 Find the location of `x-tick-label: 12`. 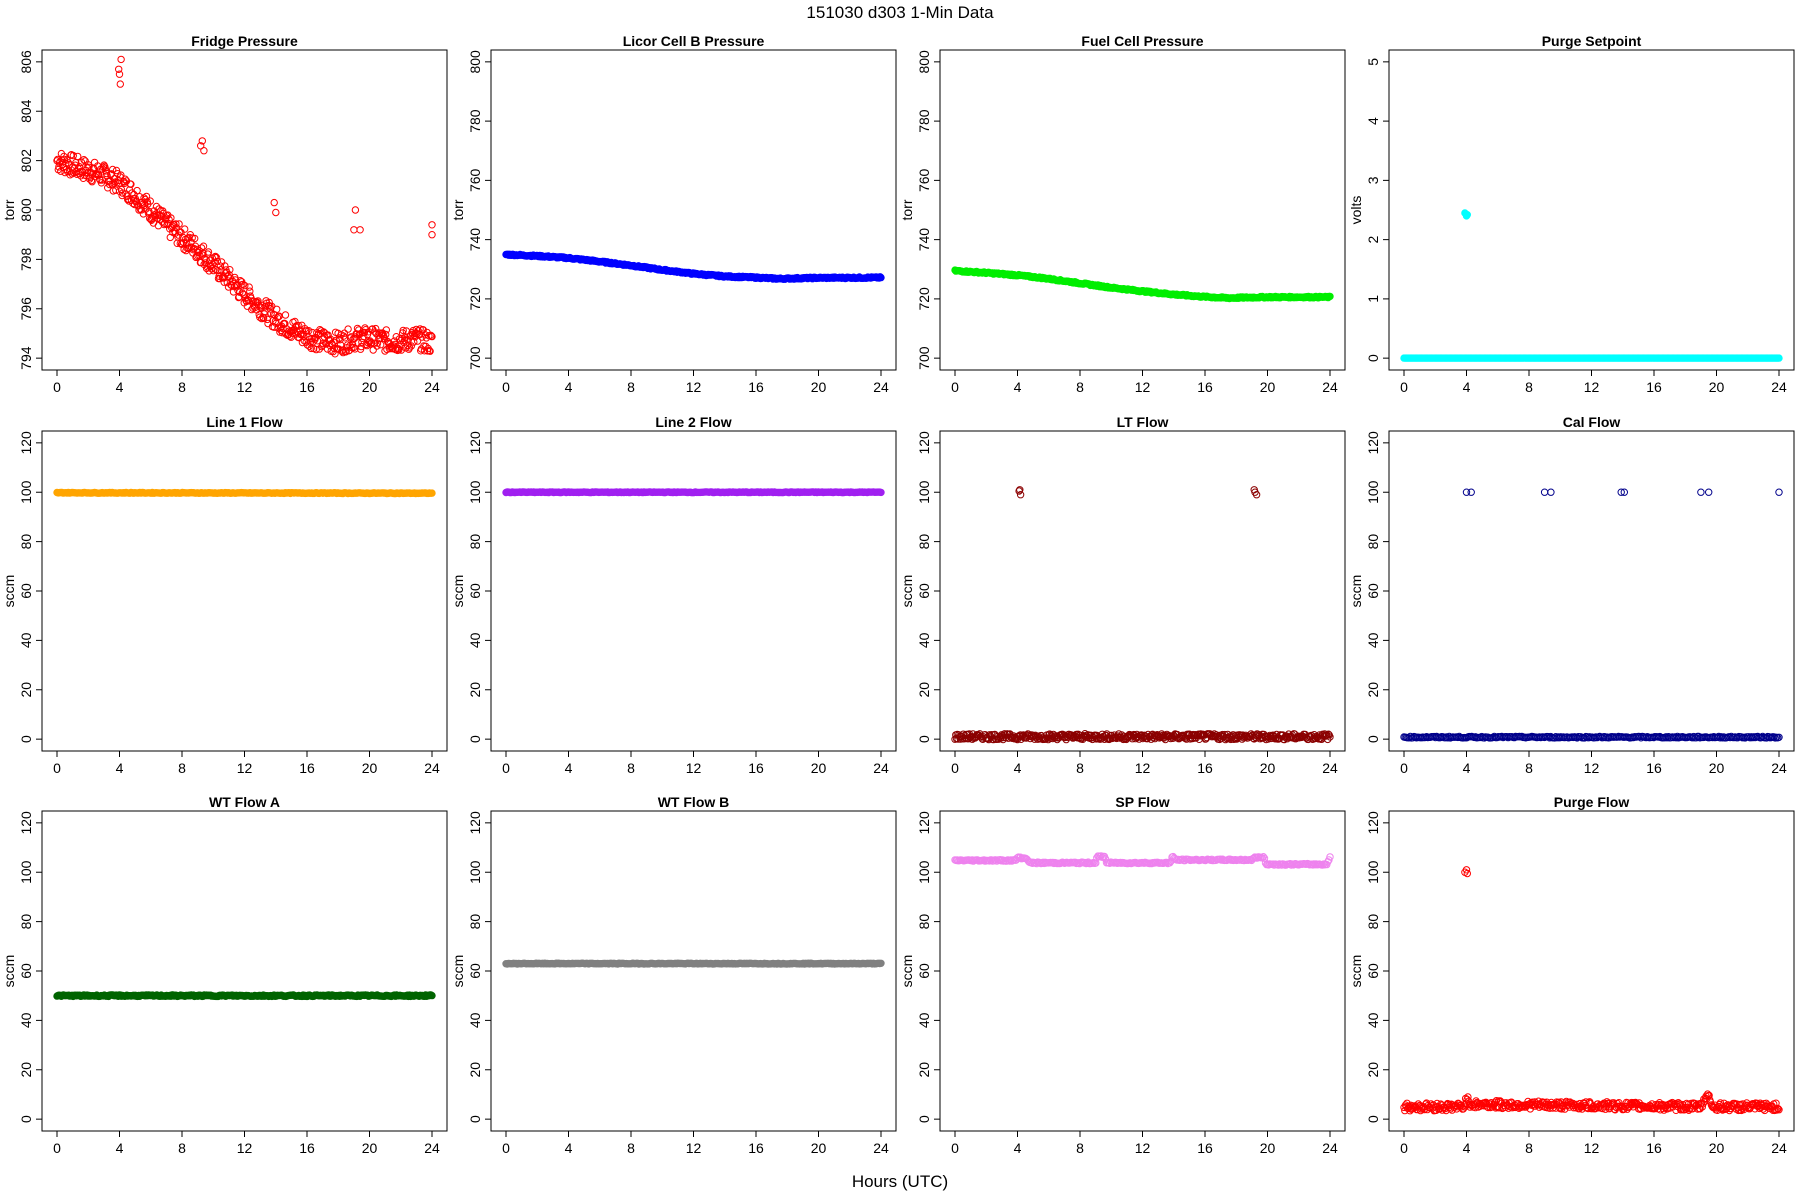

x-tick-label: 12 is located at coordinates (1143, 1148).